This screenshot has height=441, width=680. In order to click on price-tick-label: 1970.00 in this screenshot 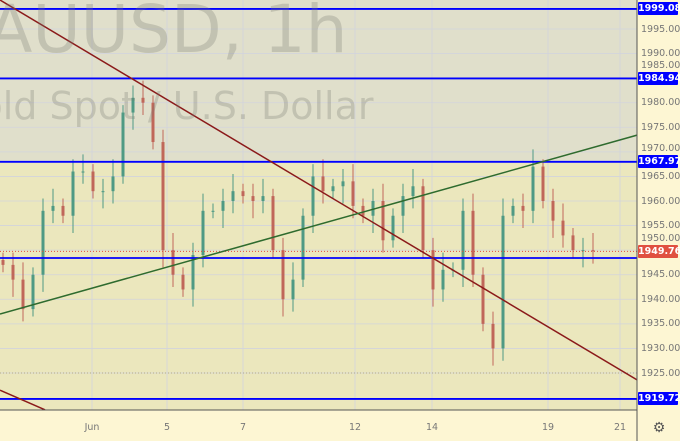, I will do `click(660, 149)`.